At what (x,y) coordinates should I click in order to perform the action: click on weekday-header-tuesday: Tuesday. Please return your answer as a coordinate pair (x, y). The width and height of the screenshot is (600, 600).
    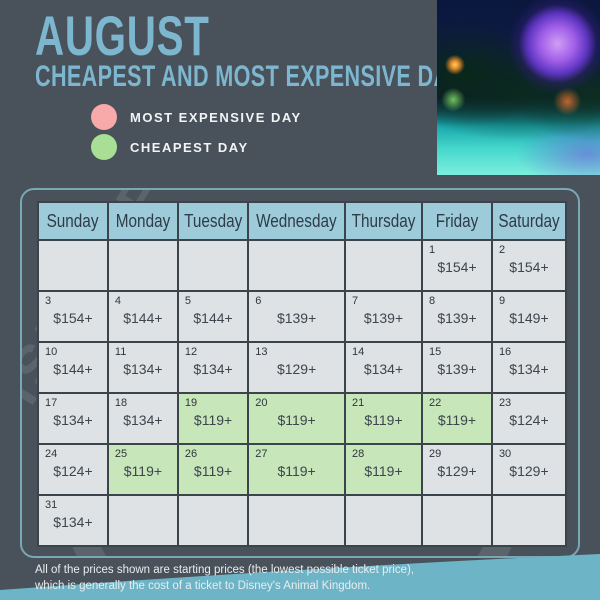
    Looking at the image, I should click on (213, 221).